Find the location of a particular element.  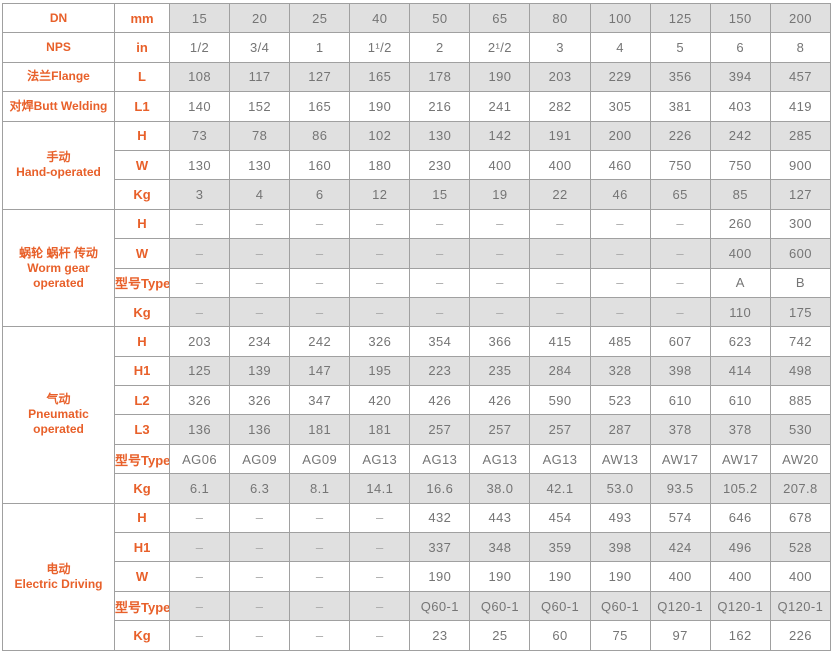

value-cell: 60 is located at coordinates (560, 635).